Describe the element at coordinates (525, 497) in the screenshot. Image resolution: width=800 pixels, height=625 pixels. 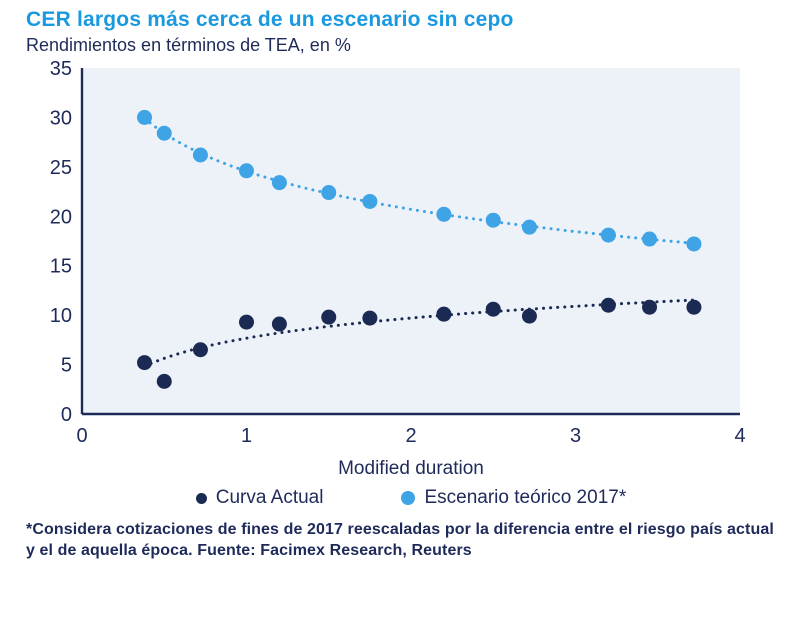
I see `legend-label-escenario-2017: Escenario teórico 2017*` at that location.